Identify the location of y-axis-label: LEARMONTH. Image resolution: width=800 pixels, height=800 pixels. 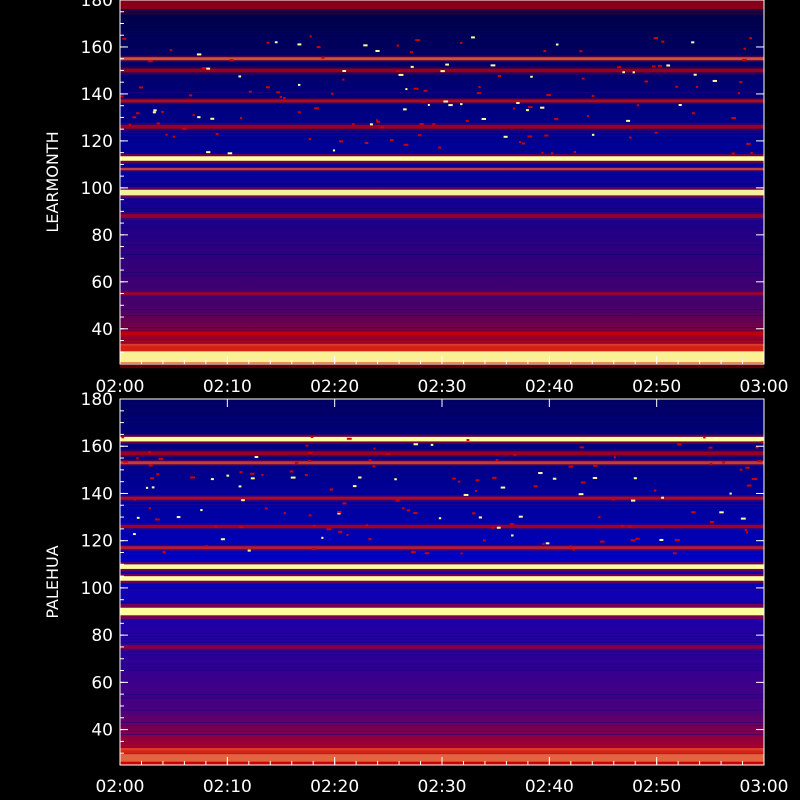
(52, 181).